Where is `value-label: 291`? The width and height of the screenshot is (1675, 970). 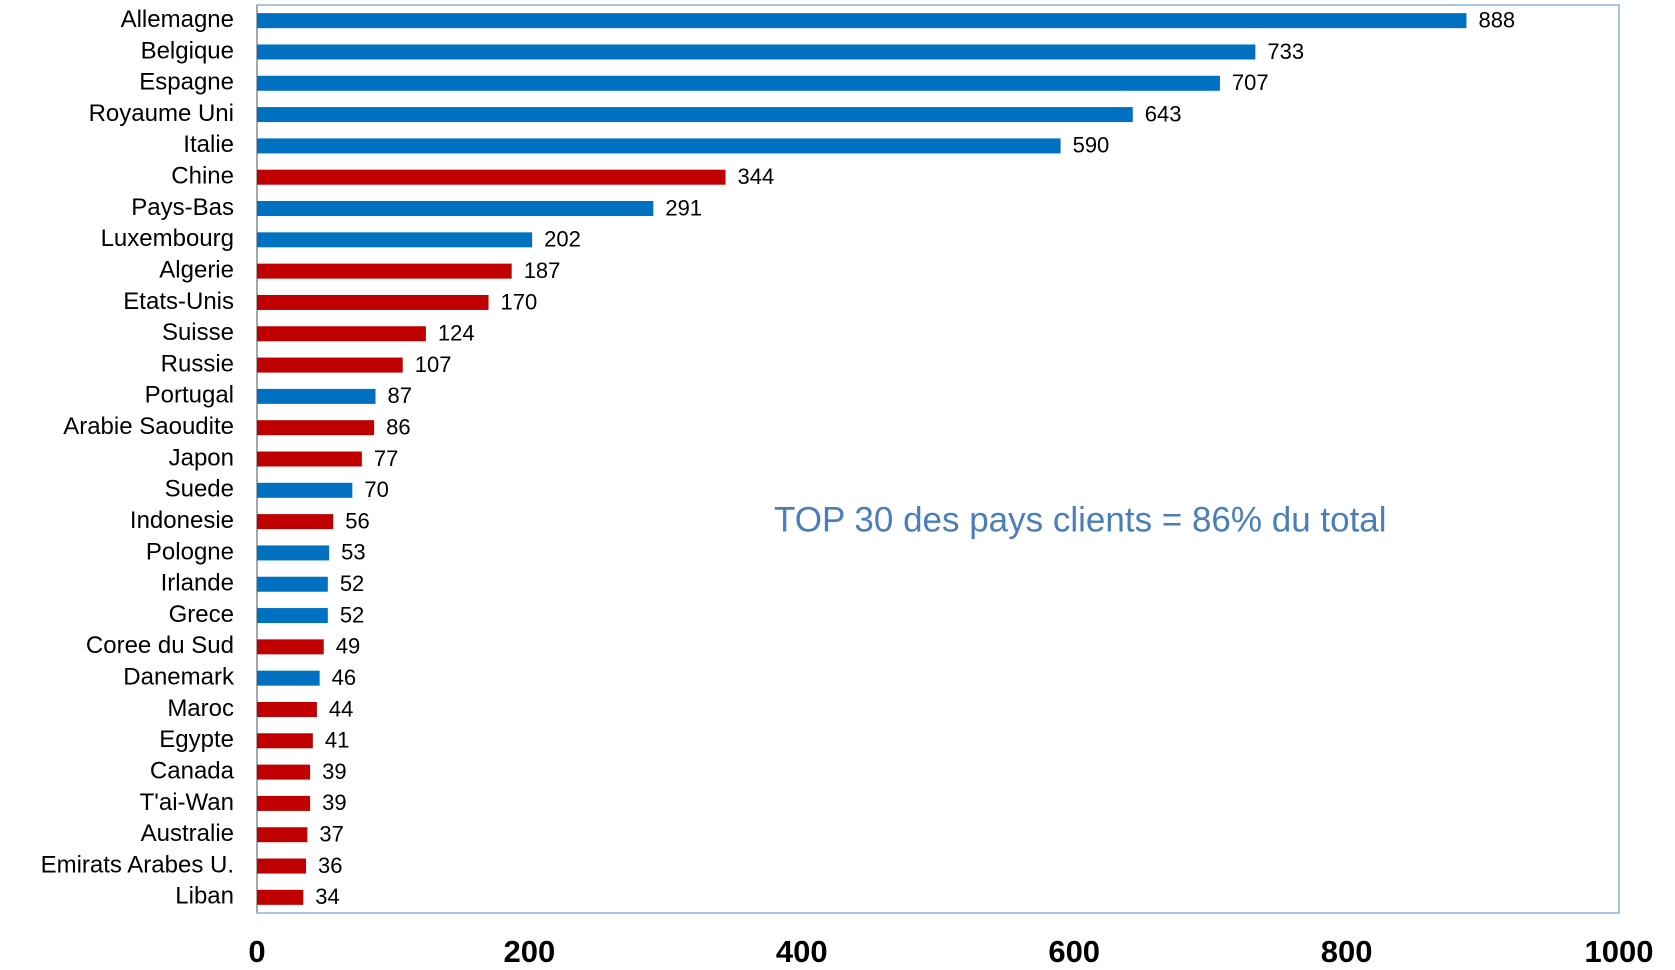 value-label: 291 is located at coordinates (683, 207).